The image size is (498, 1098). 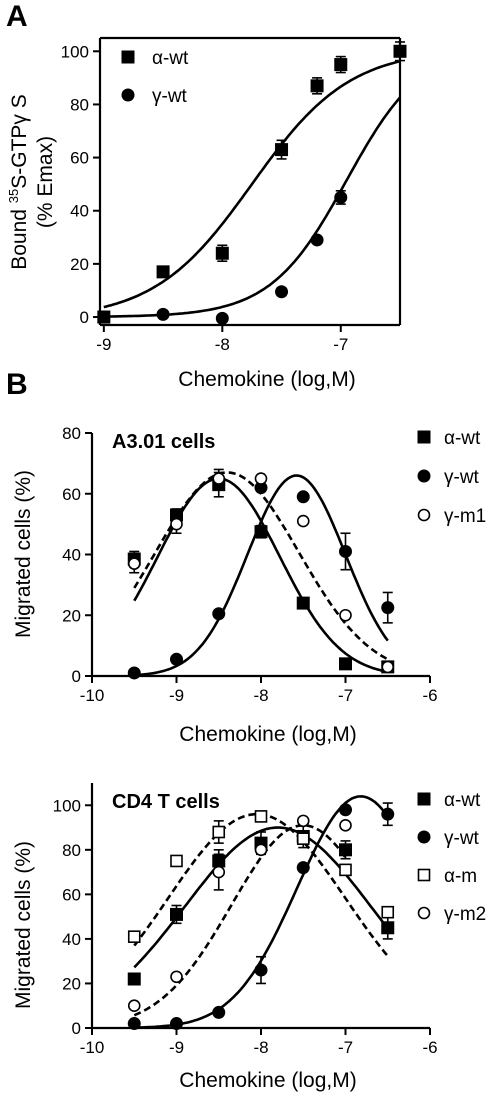 What do you see at coordinates (460, 876) in the screenshot?
I see `legend-label-α-m: α-m` at bounding box center [460, 876].